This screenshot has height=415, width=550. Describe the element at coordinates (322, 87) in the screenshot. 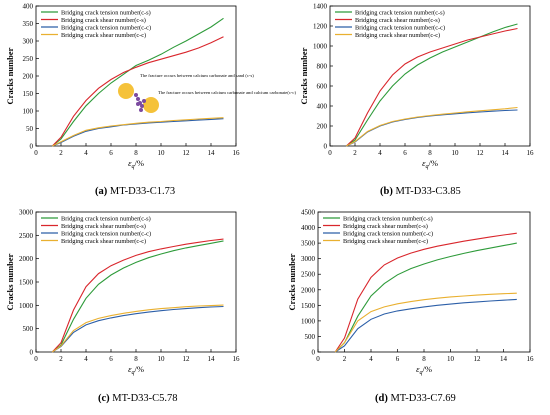

I see `y-tick-label: 600` at that location.